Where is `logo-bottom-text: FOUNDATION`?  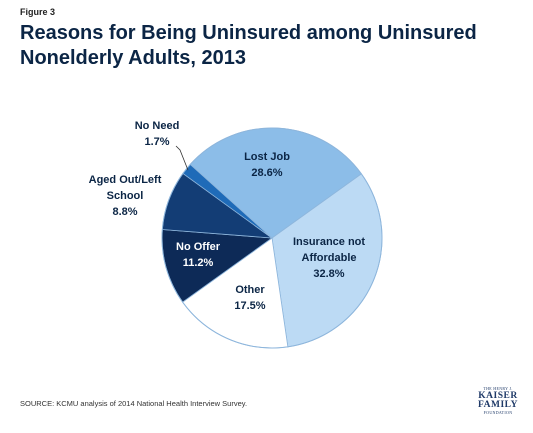 logo-bottom-text: FOUNDATION is located at coordinates (498, 412).